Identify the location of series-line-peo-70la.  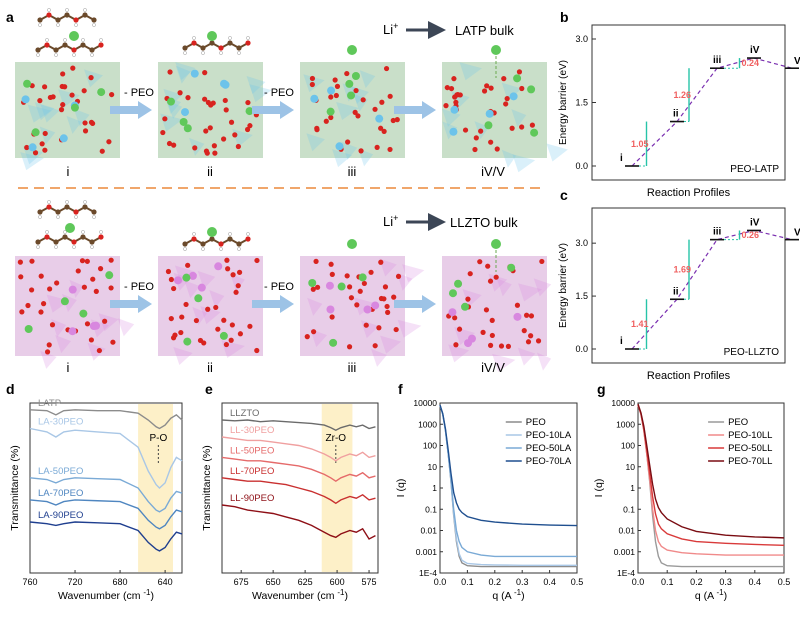
(508, 465).